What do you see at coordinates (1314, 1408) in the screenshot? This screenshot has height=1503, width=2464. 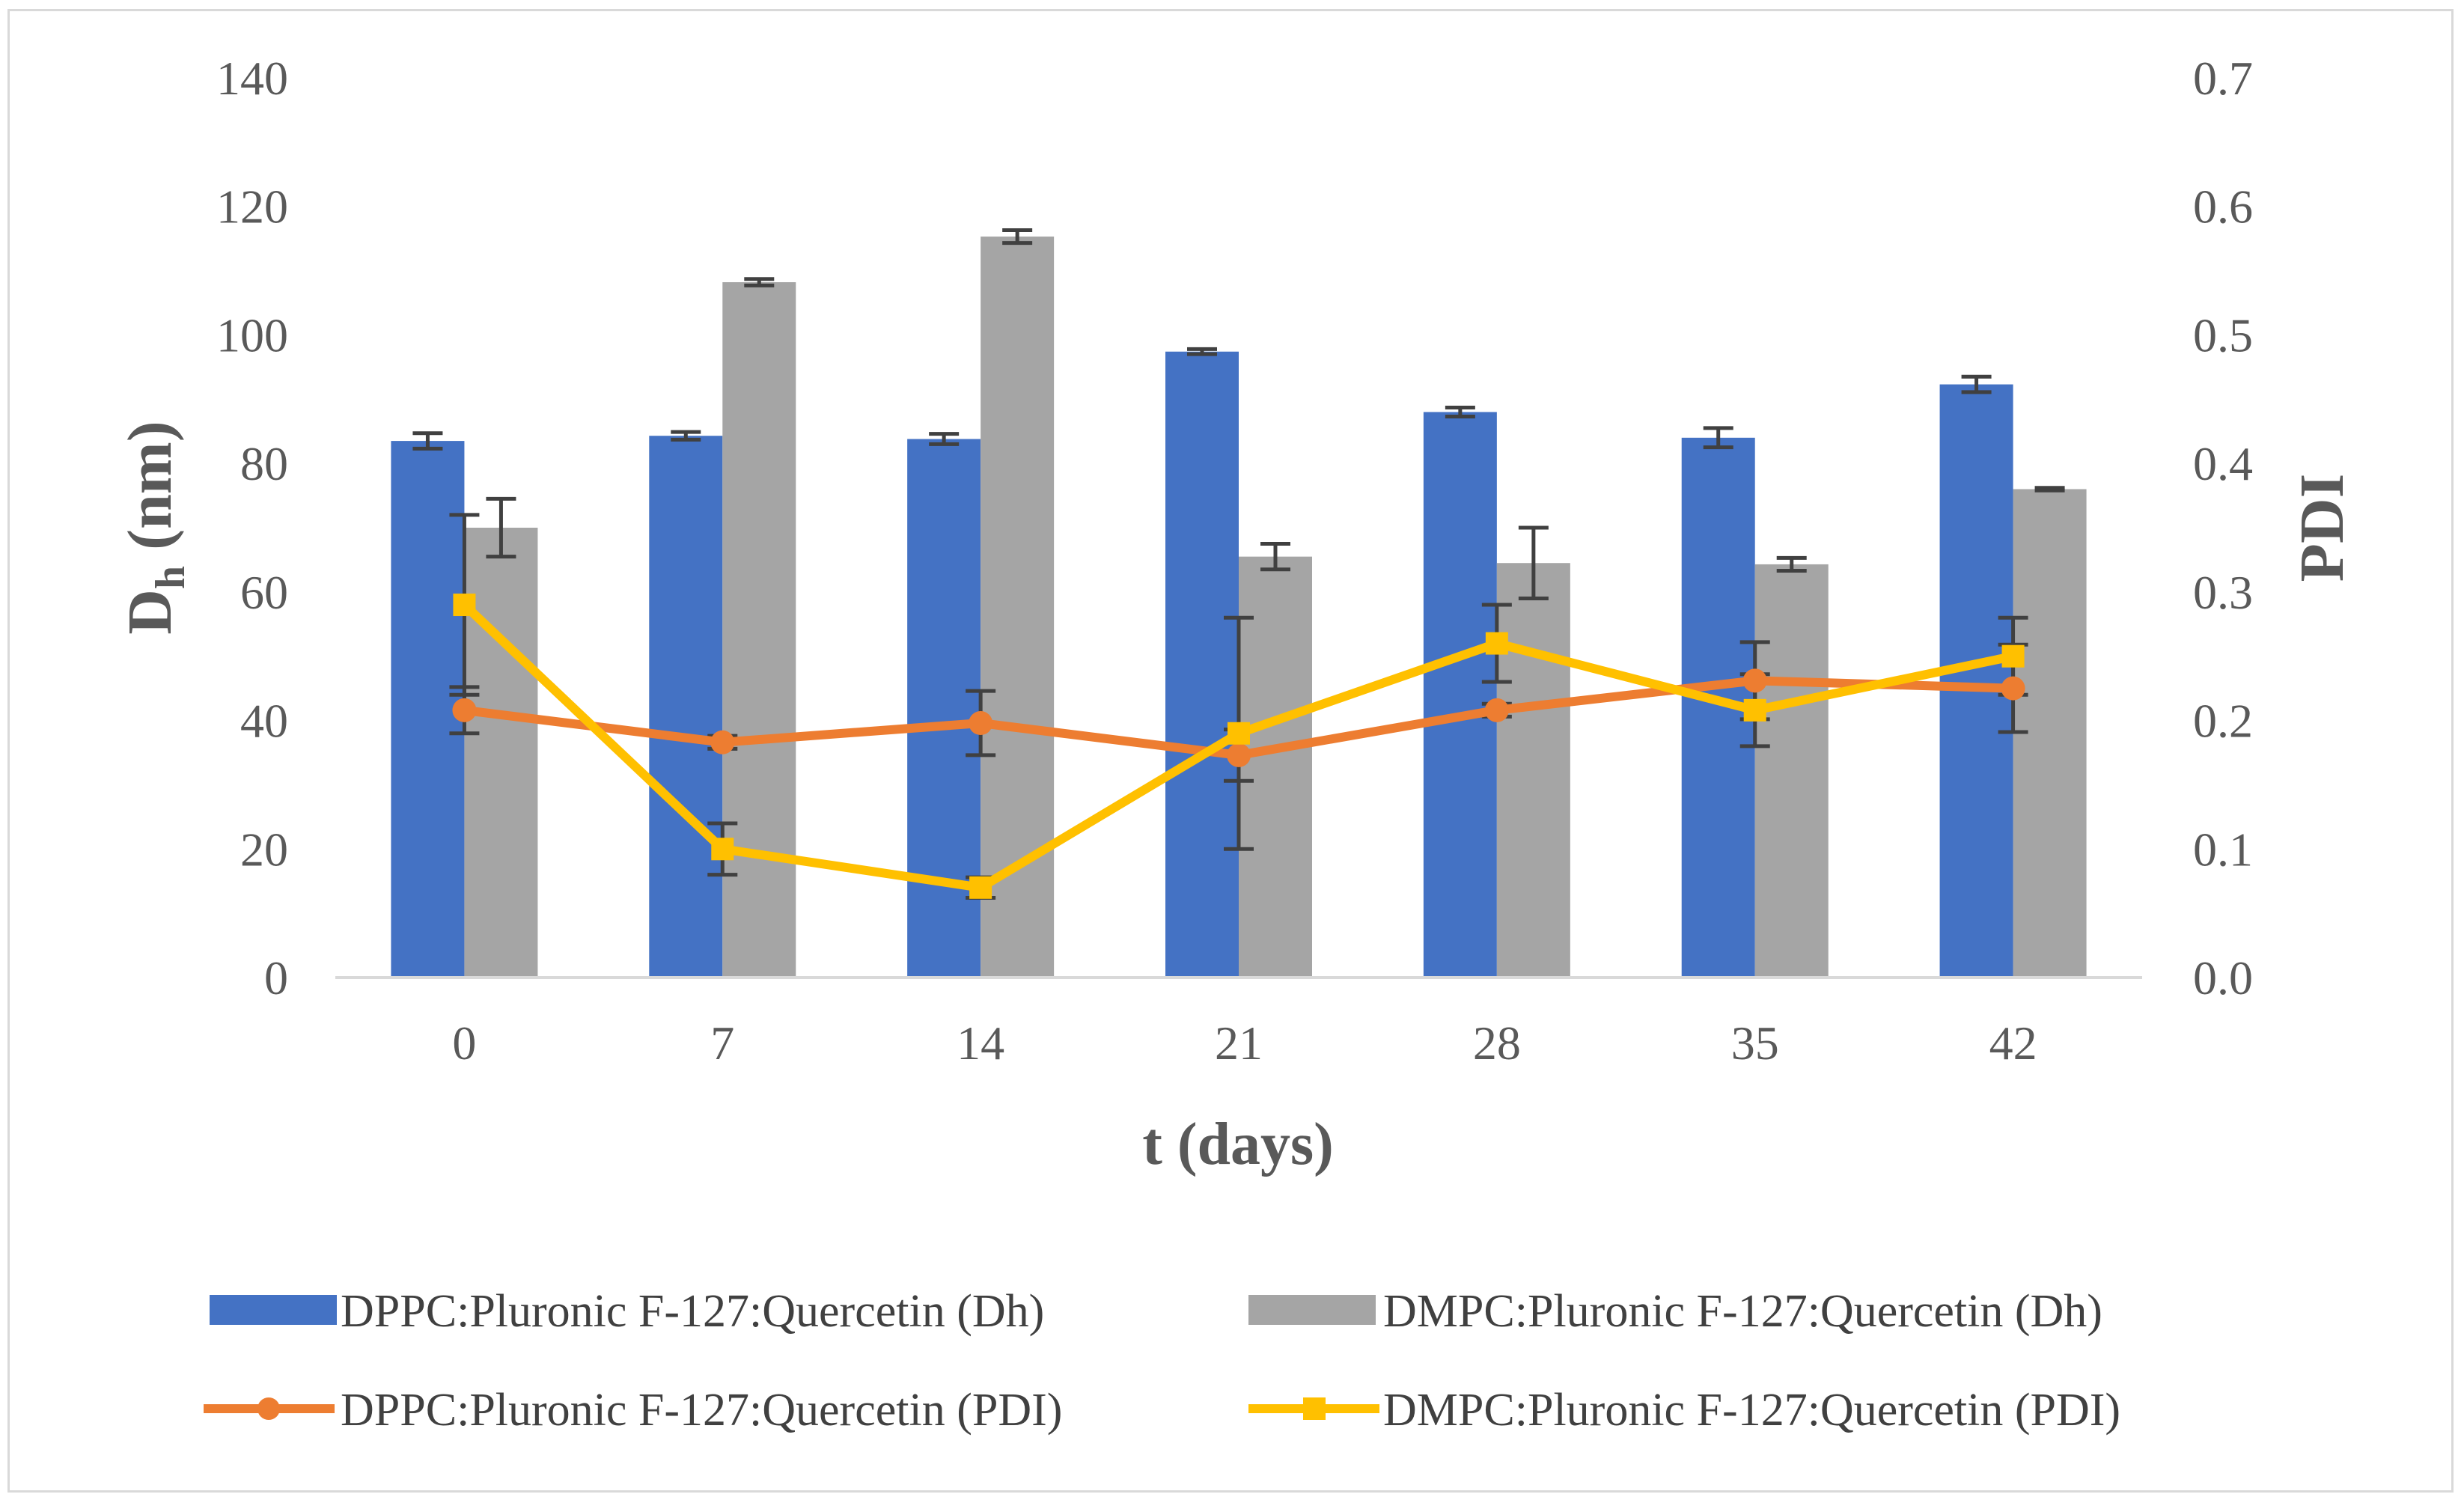 I see `legend-marker-dmpc-pdi` at bounding box center [1314, 1408].